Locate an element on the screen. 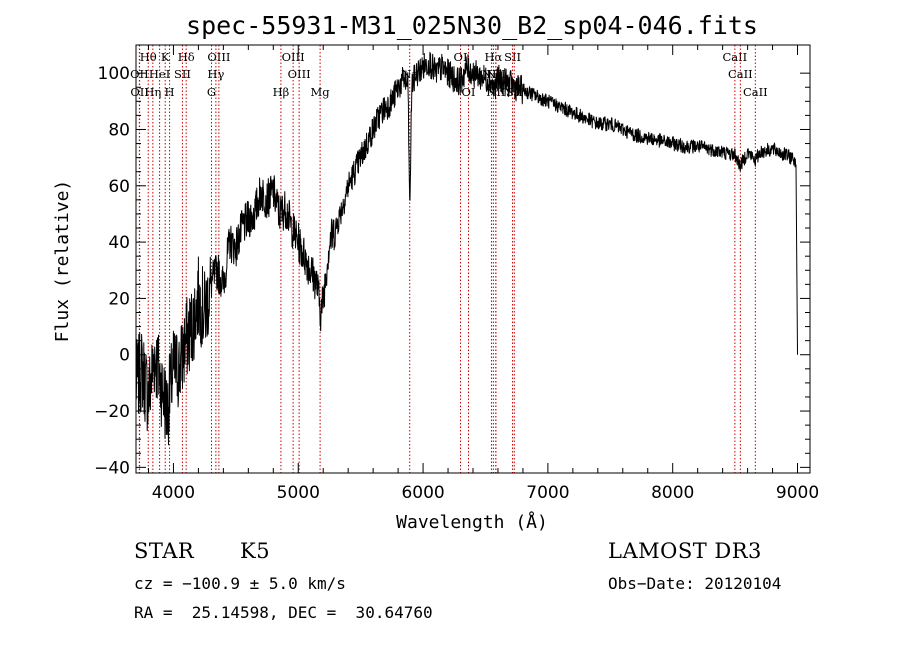  line-marker-label-0: Hθ is located at coordinates (148, 57).